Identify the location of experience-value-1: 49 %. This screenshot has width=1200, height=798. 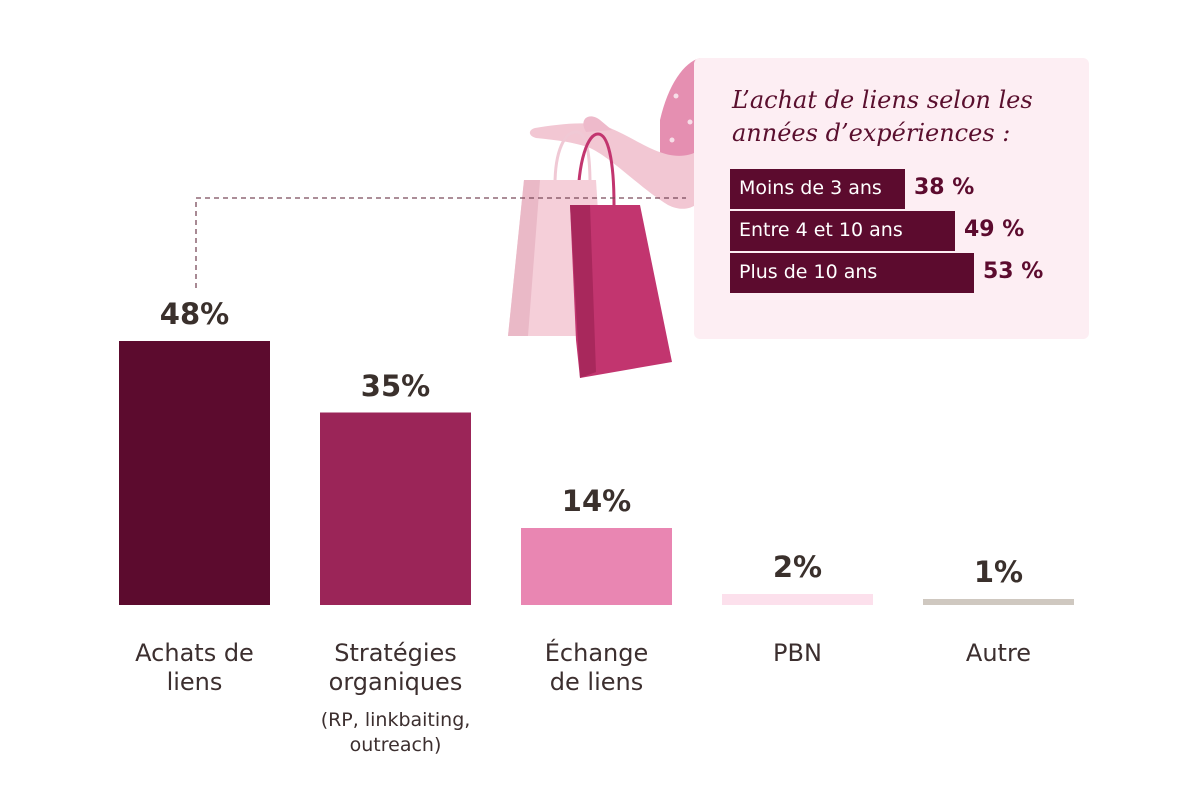
(994, 229).